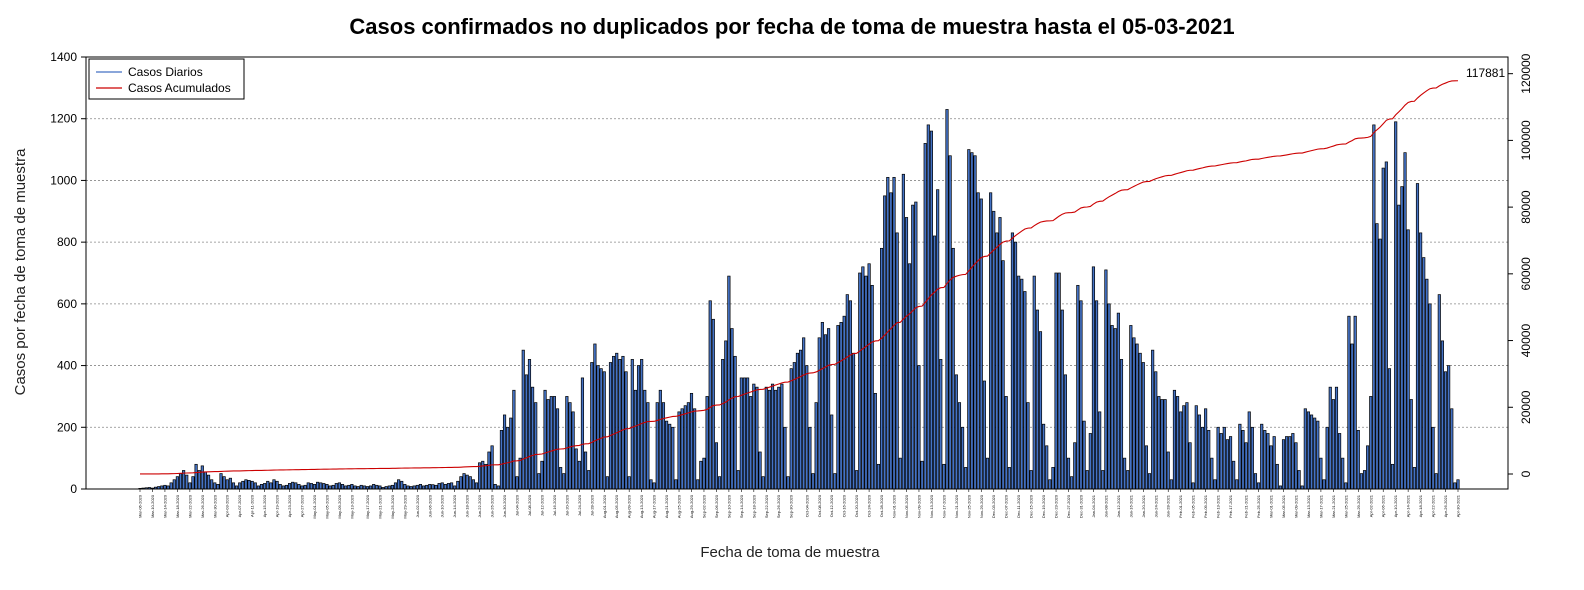  Describe the element at coordinates (326, 506) in the screenshot. I see `x-tick-label: May-05-2020` at that location.